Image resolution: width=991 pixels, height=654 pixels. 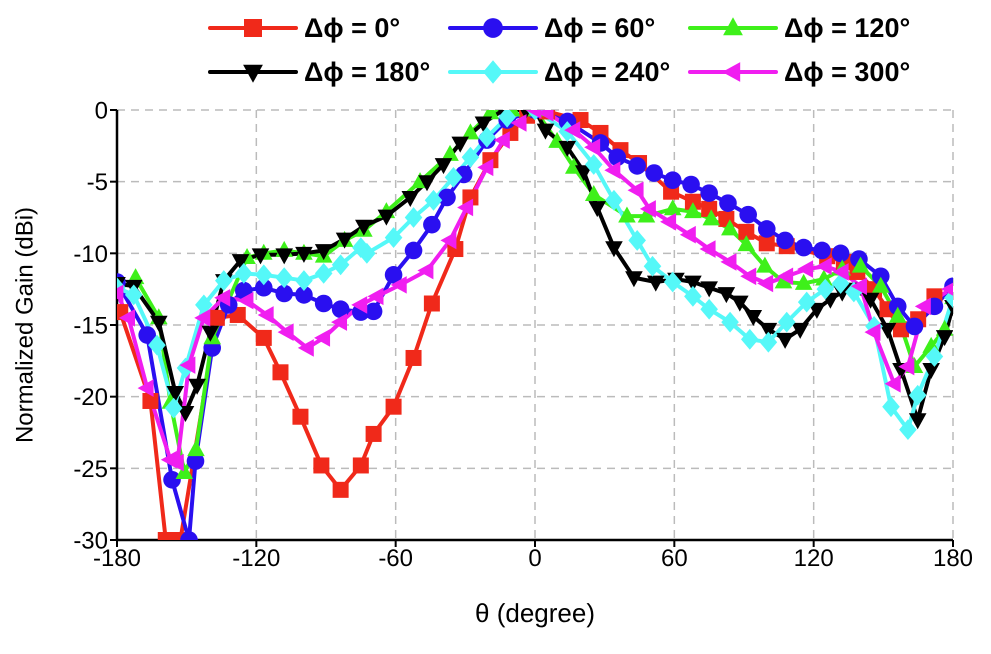 What do you see at coordinates (535, 613) in the screenshot?
I see `x-axis-title: θ (degree)` at bounding box center [535, 613].